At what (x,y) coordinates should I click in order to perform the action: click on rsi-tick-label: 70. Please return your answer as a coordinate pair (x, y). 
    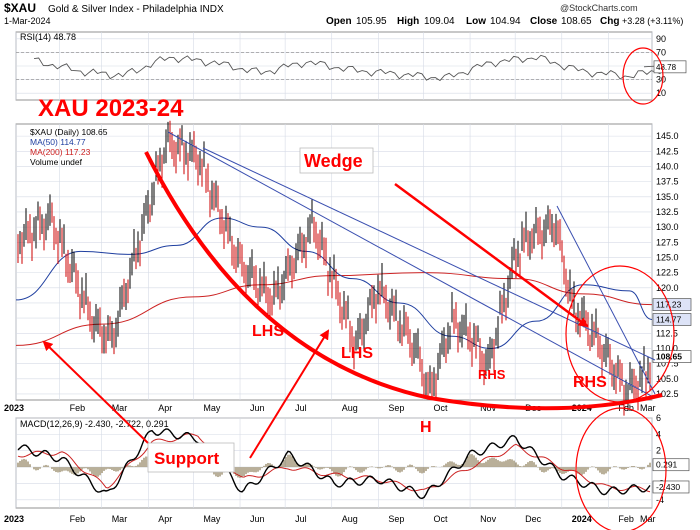
    Looking at the image, I should click on (661, 52).